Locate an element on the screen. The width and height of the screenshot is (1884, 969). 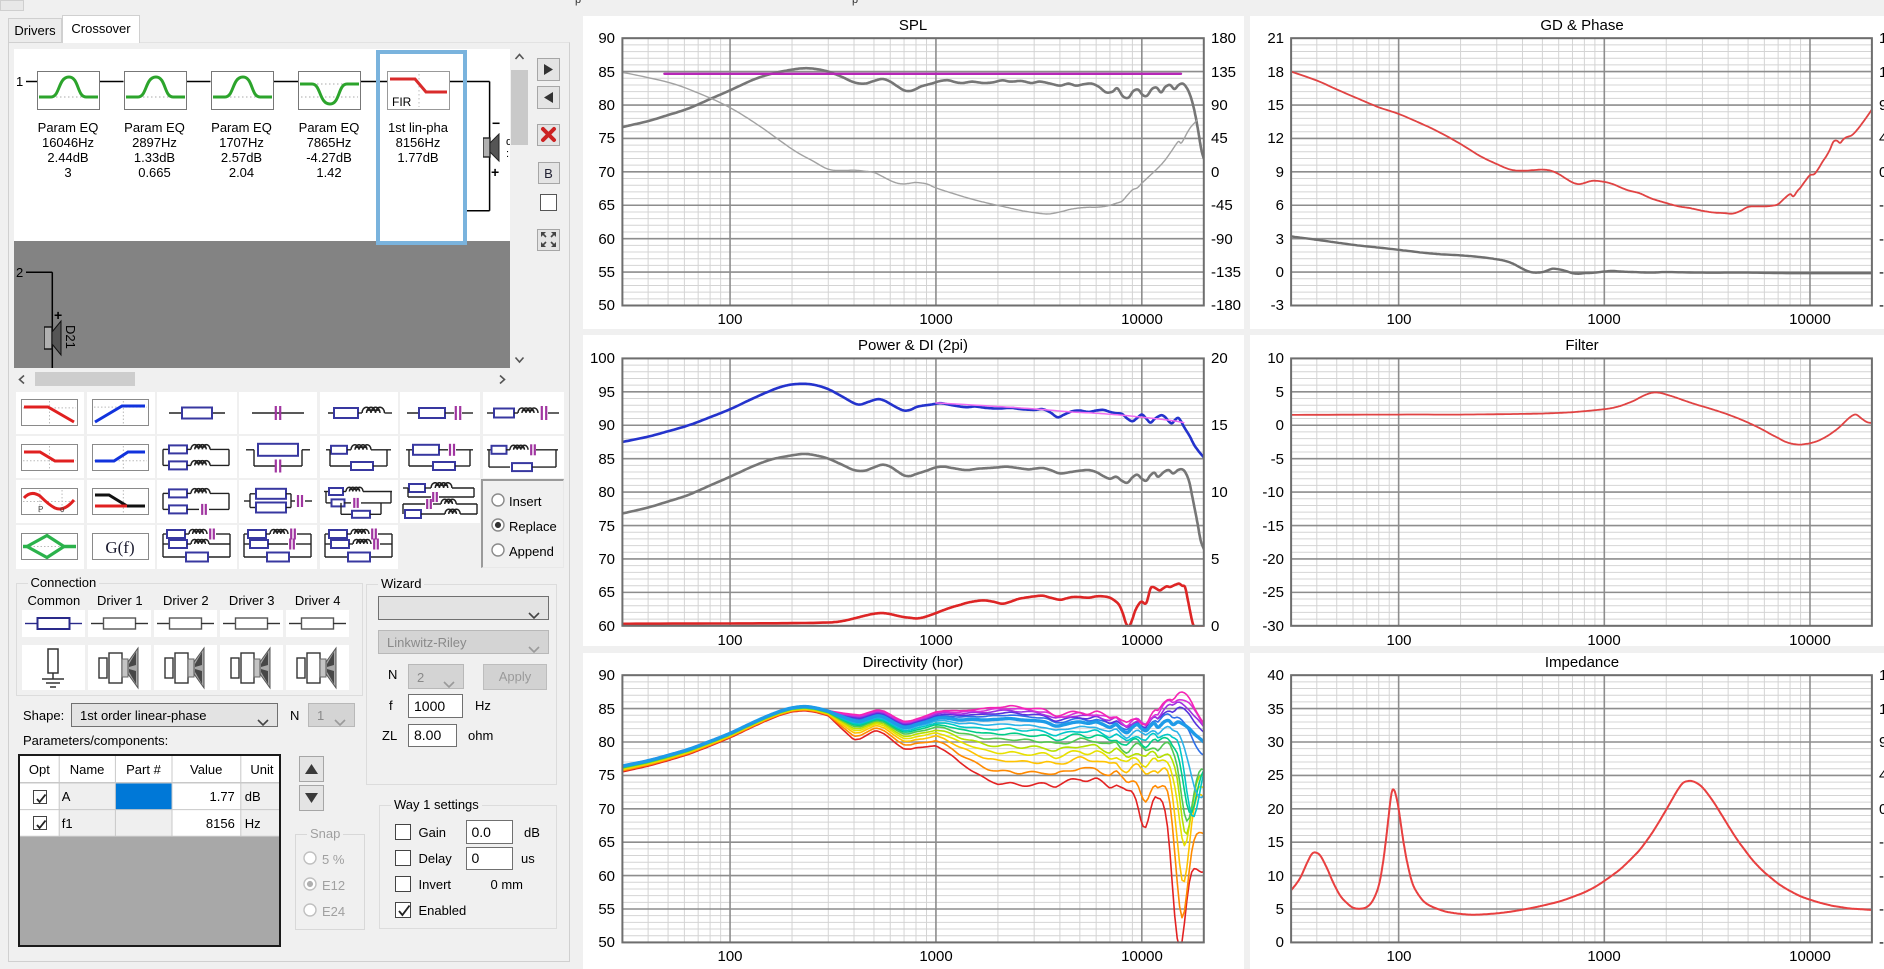
svg-text: G(f) is located at coordinates (119, 547).